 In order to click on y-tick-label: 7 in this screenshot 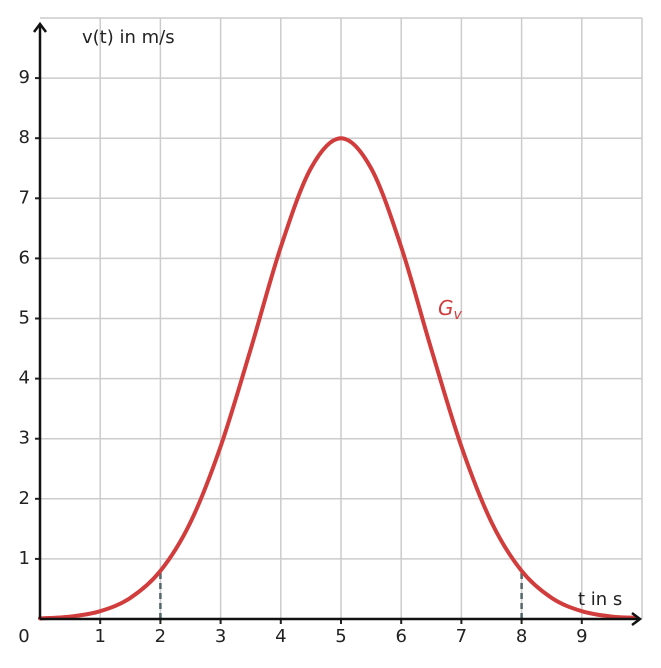, I will do `click(24, 197)`.